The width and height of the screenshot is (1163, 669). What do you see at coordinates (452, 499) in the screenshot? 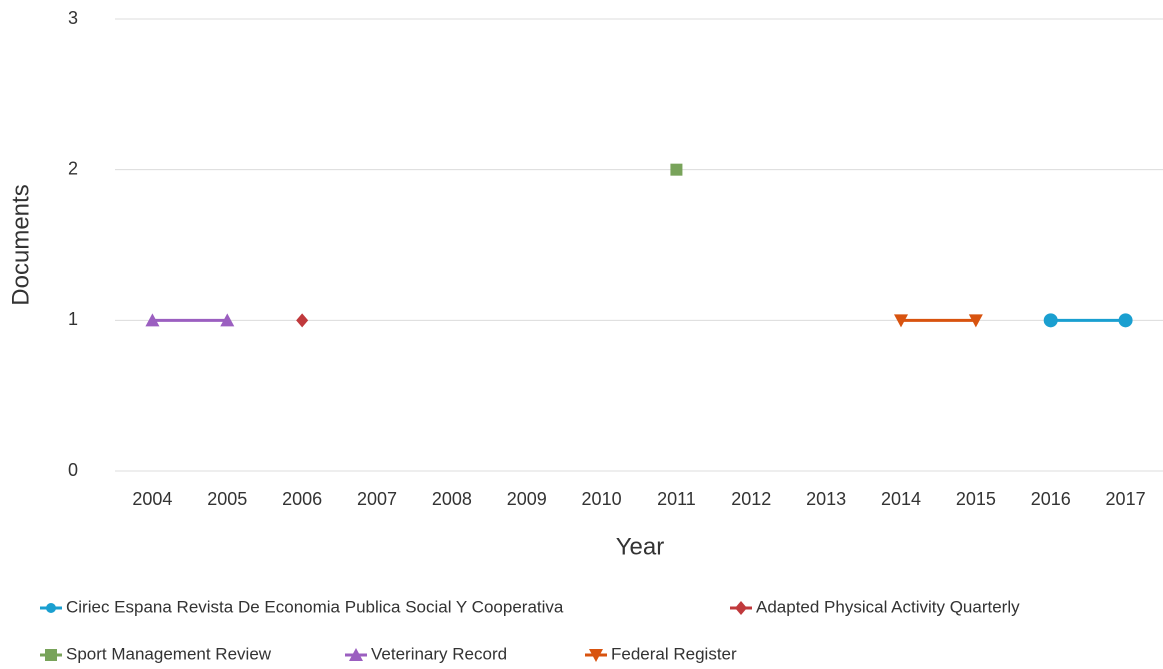
I see `x-tick-label: 2008` at bounding box center [452, 499].